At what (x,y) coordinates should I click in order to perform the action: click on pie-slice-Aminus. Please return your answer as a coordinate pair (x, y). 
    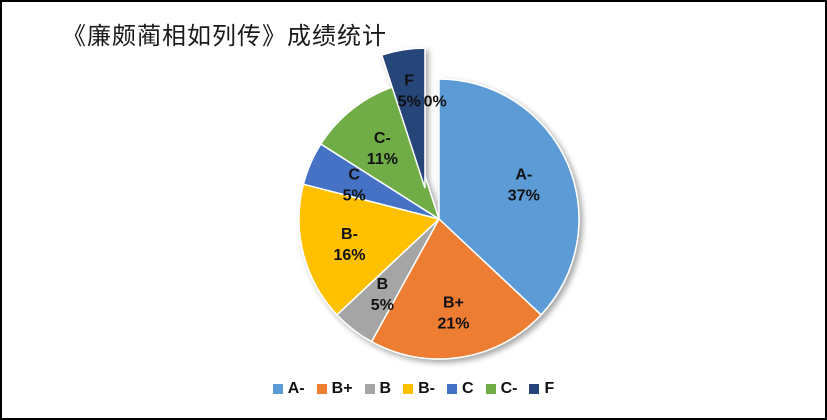
    Looking at the image, I should click on (509, 197).